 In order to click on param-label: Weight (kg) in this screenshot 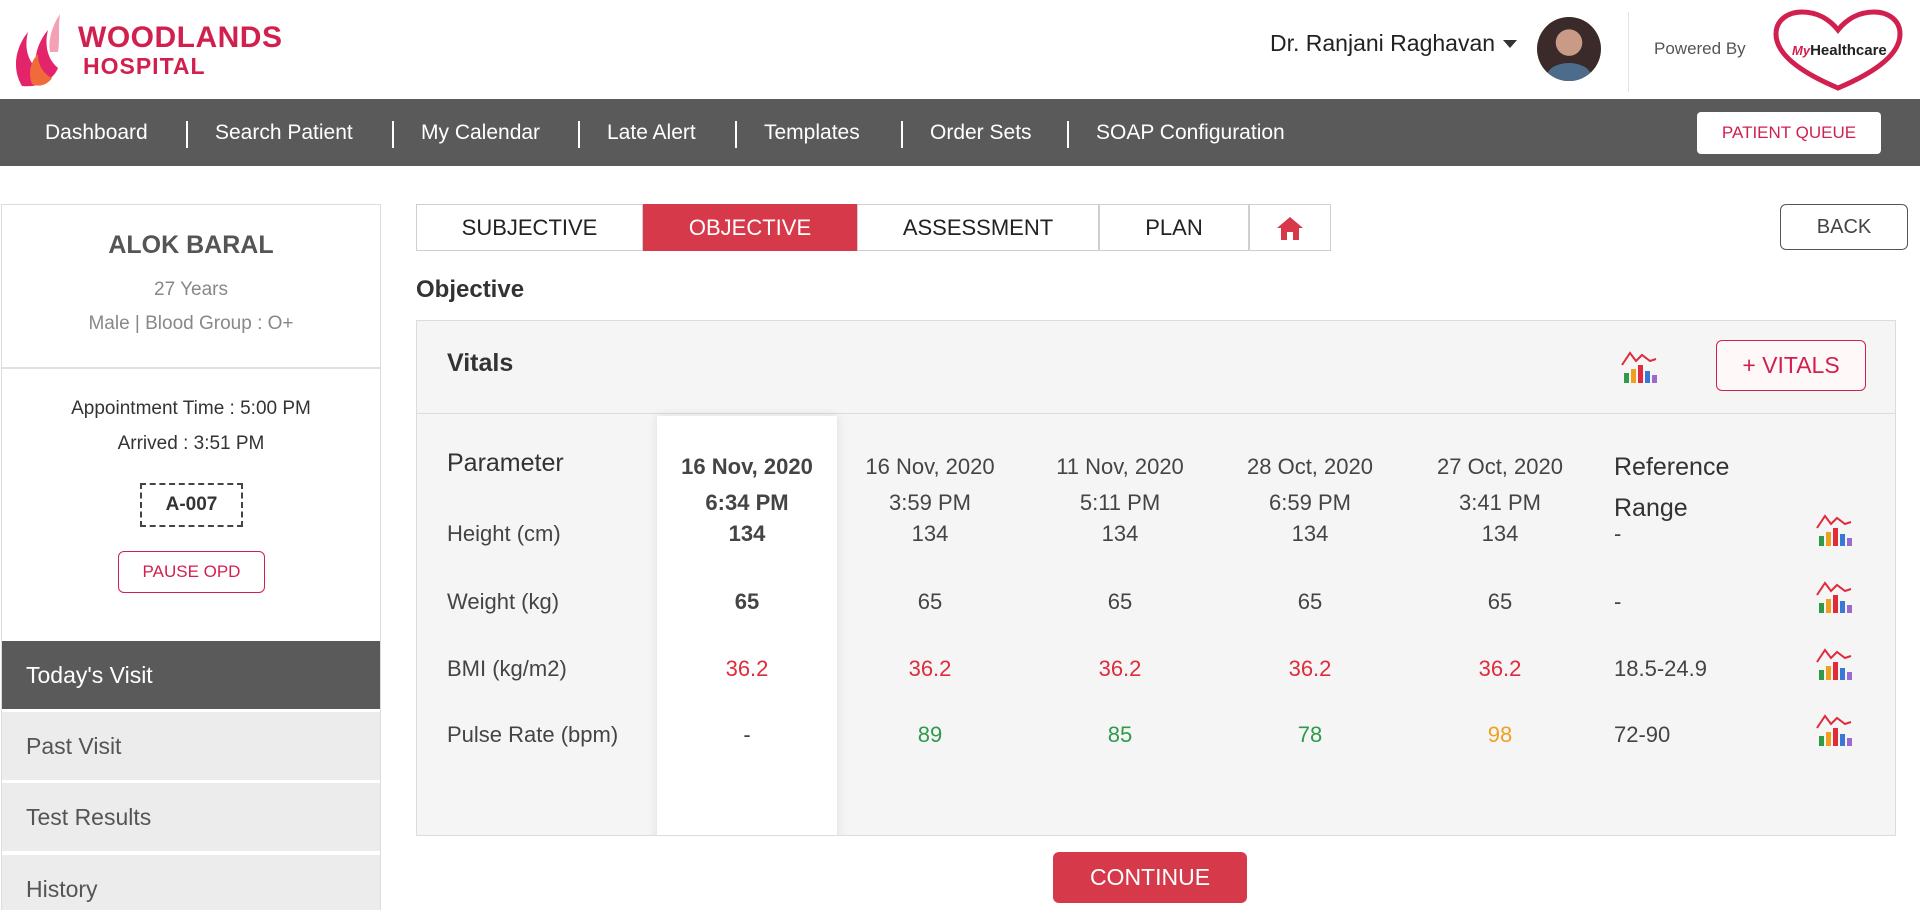, I will do `click(503, 601)`.